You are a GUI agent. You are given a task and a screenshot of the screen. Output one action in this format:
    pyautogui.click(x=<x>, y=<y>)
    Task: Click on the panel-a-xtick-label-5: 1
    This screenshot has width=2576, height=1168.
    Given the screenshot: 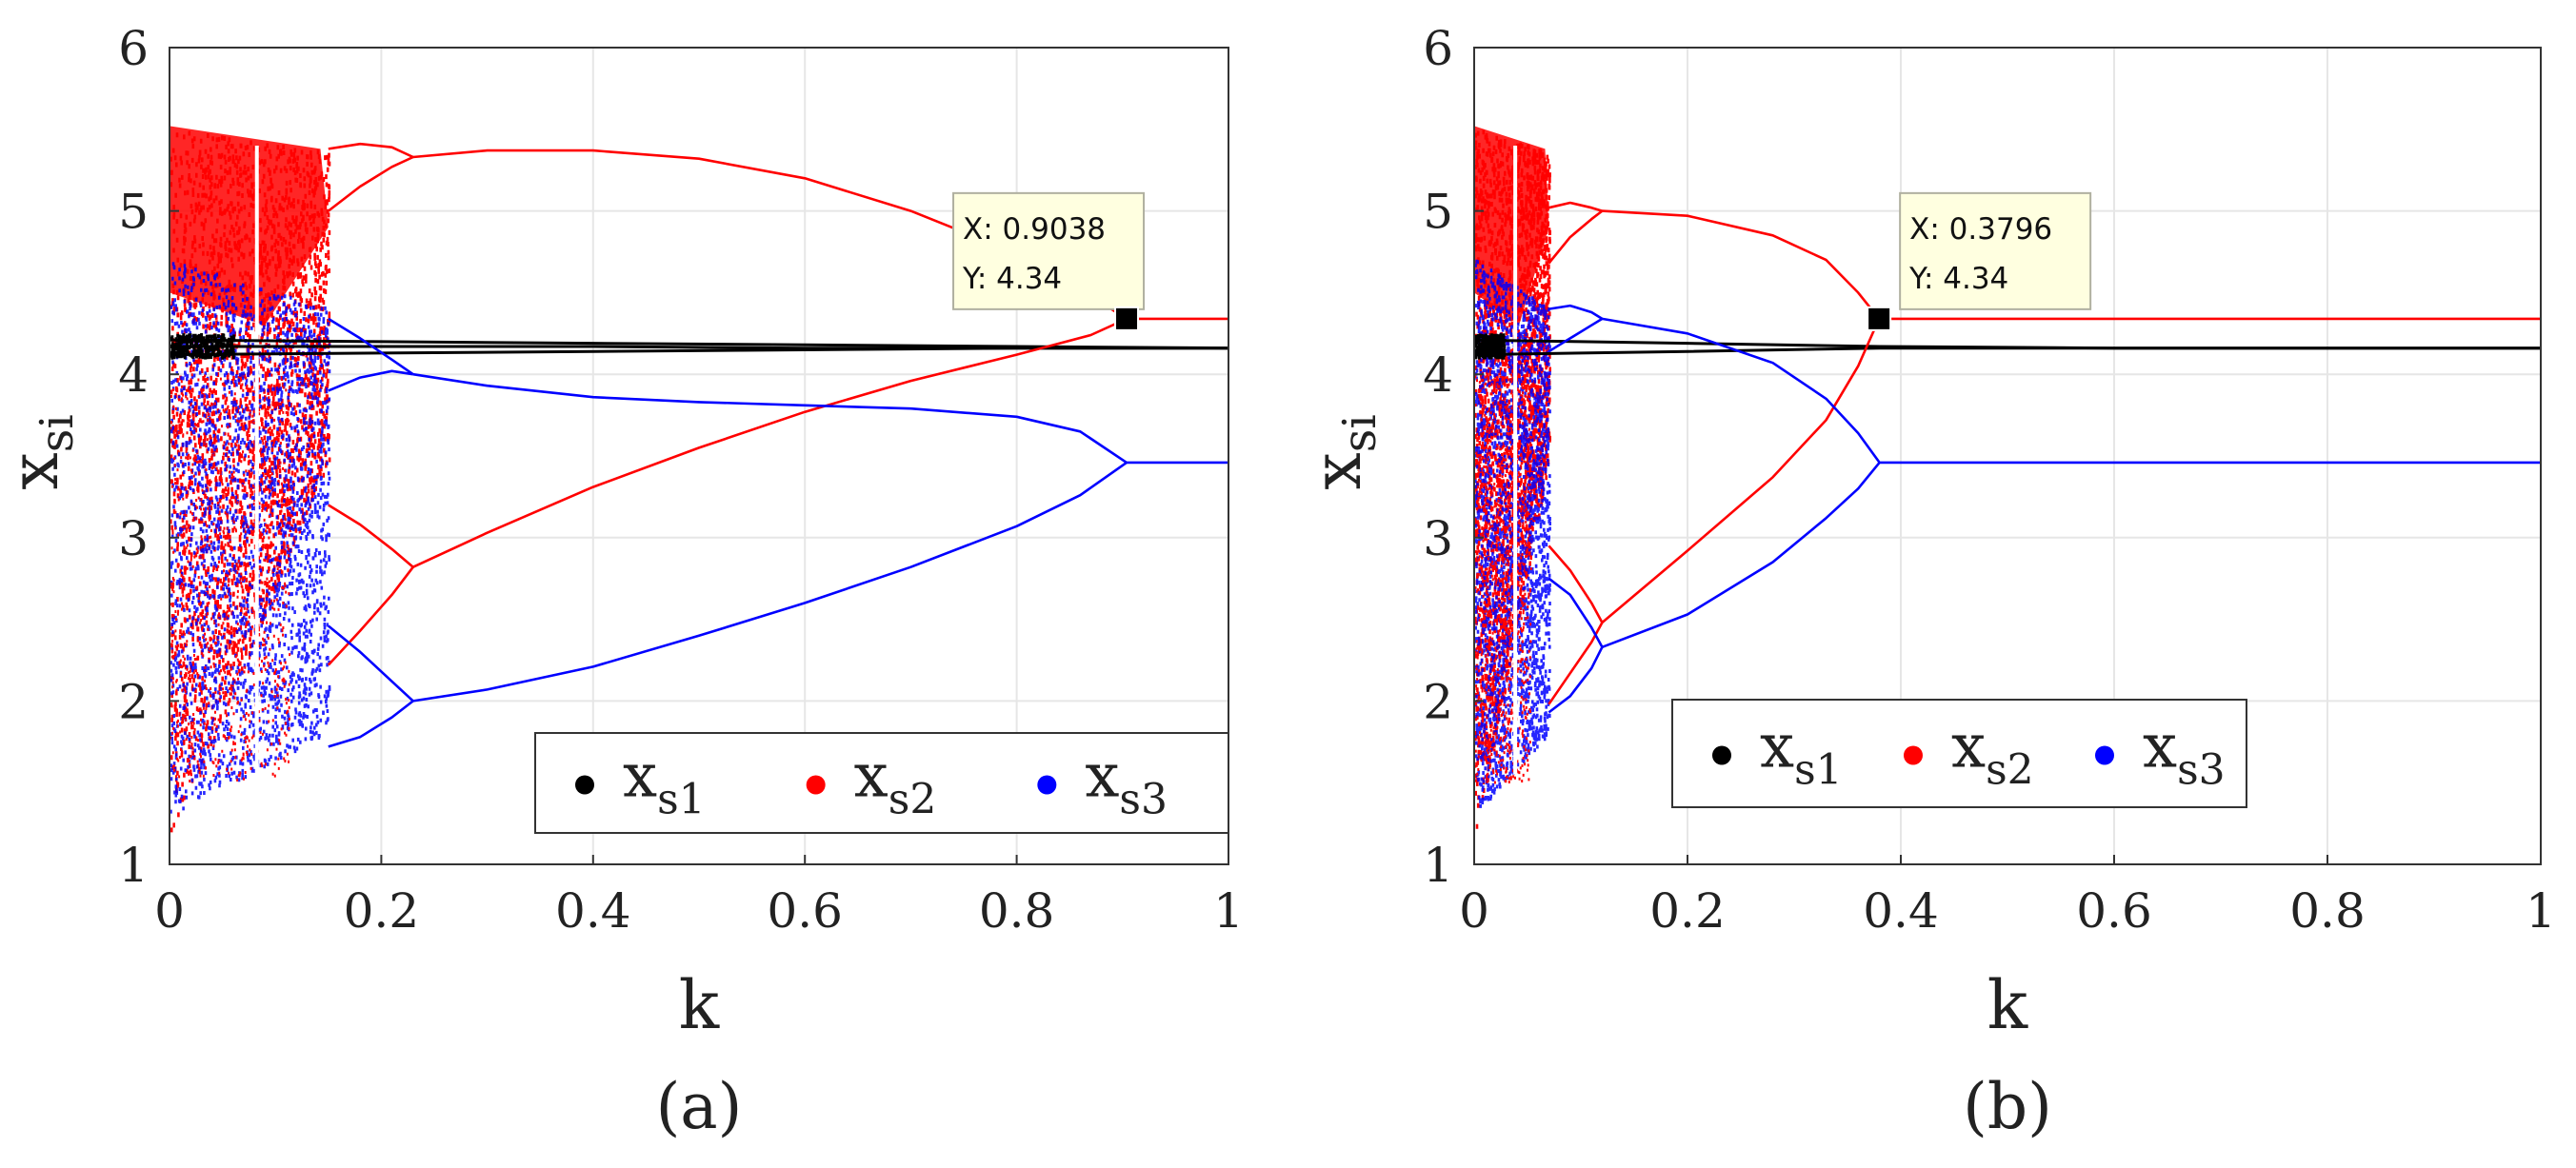 What is the action you would take?
    pyautogui.click(x=1228, y=911)
    